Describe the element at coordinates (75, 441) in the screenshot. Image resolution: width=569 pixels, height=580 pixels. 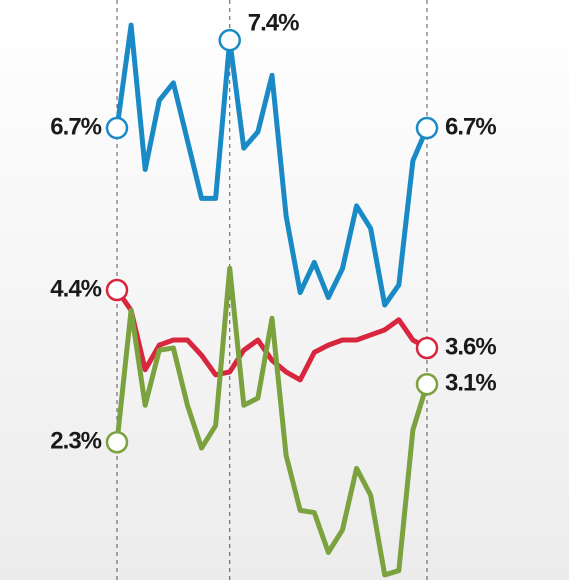
I see `value-label: 2.3%` at that location.